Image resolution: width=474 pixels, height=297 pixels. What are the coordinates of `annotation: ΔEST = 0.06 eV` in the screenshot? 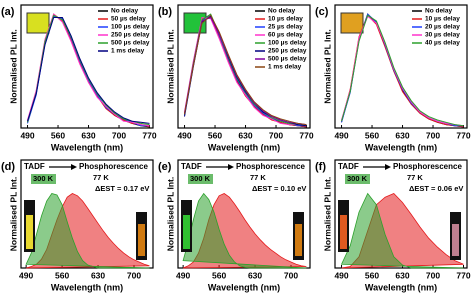 It's located at (436, 188).